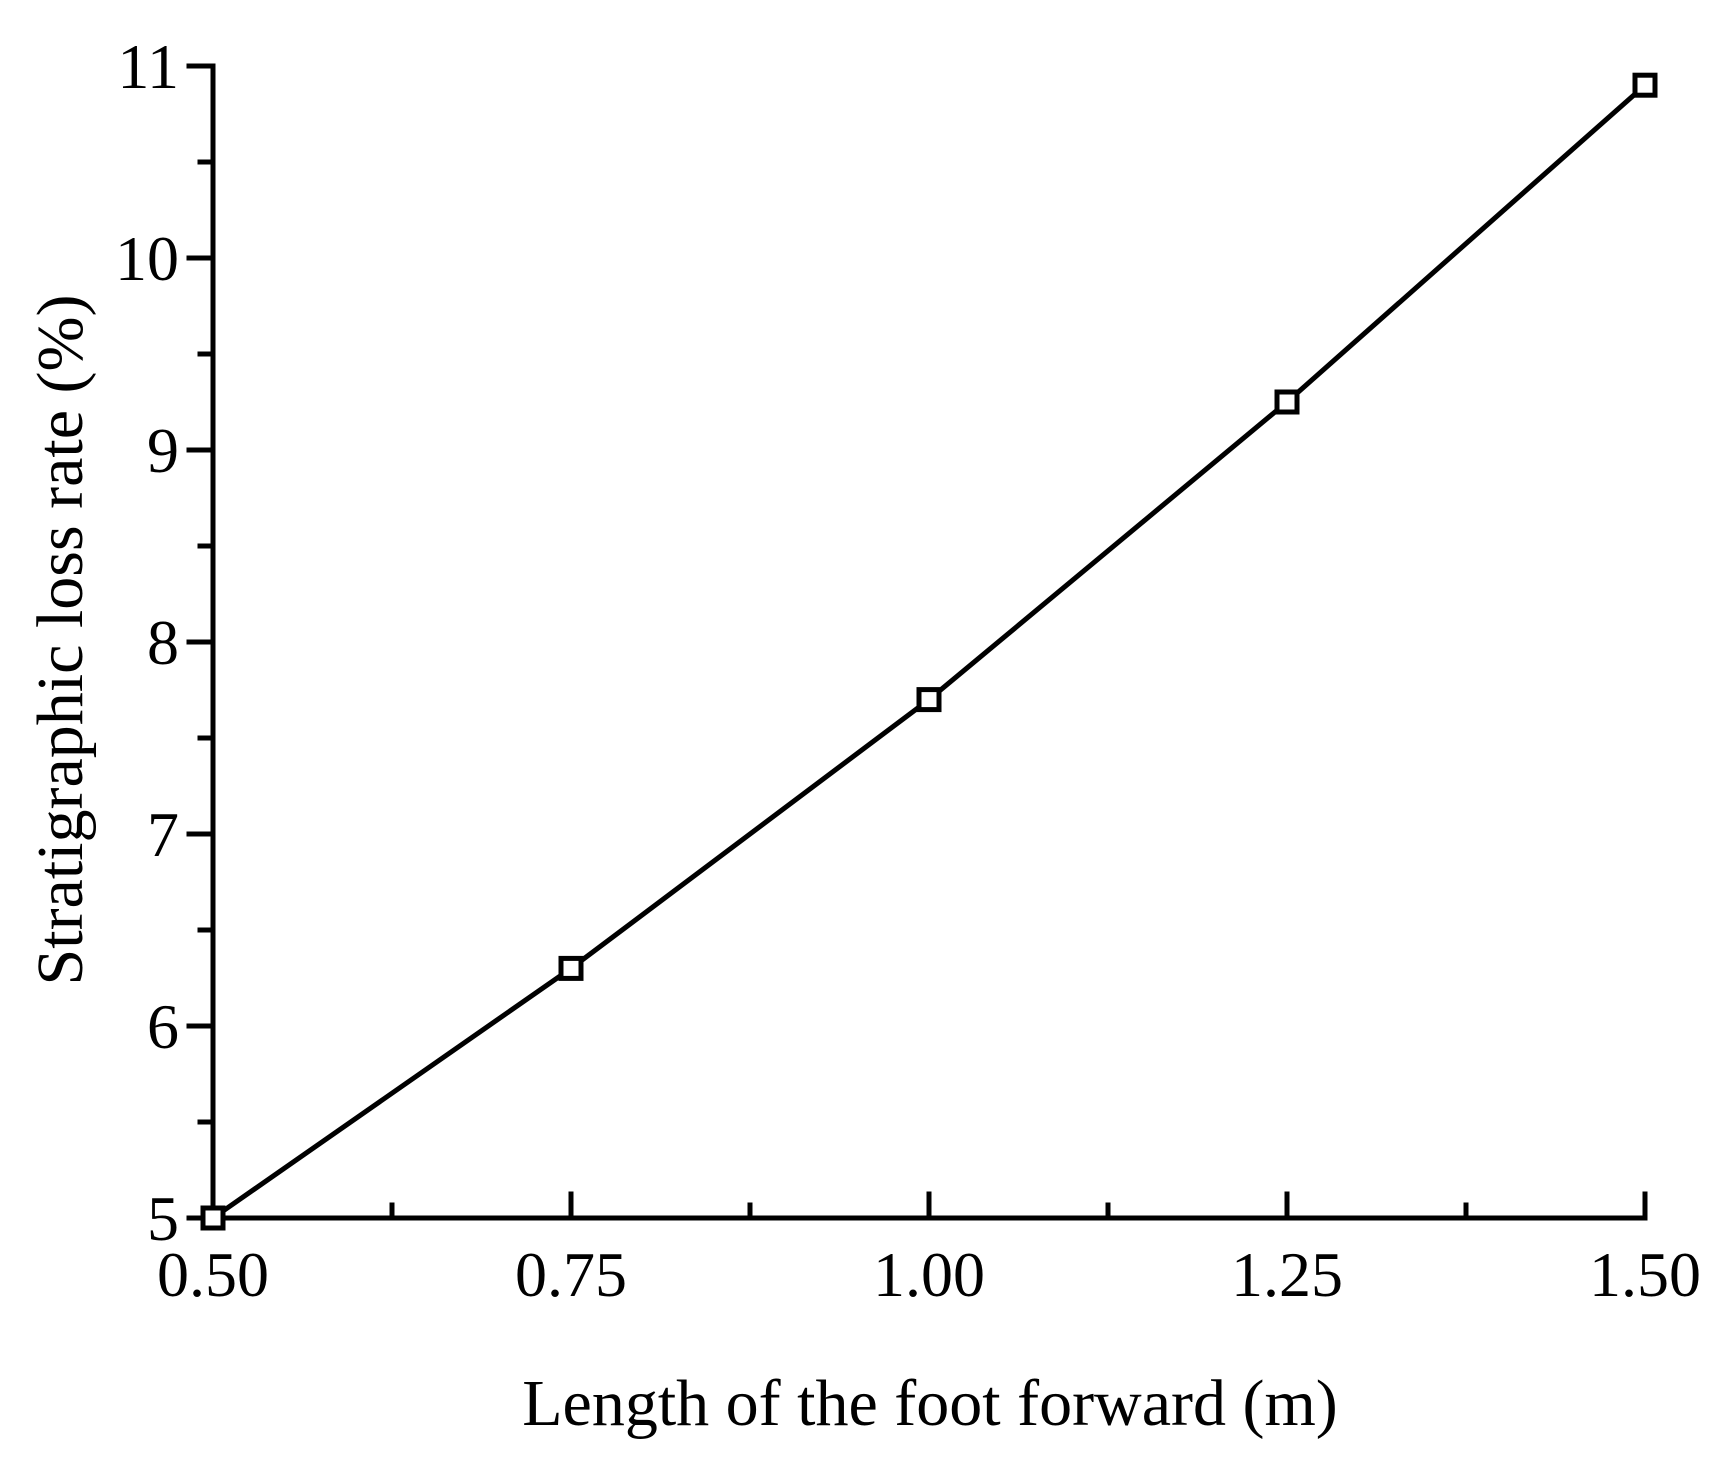 This screenshot has width=1736, height=1468. Describe the element at coordinates (213, 1274) in the screenshot. I see `x-tick-label: 0.50` at that location.